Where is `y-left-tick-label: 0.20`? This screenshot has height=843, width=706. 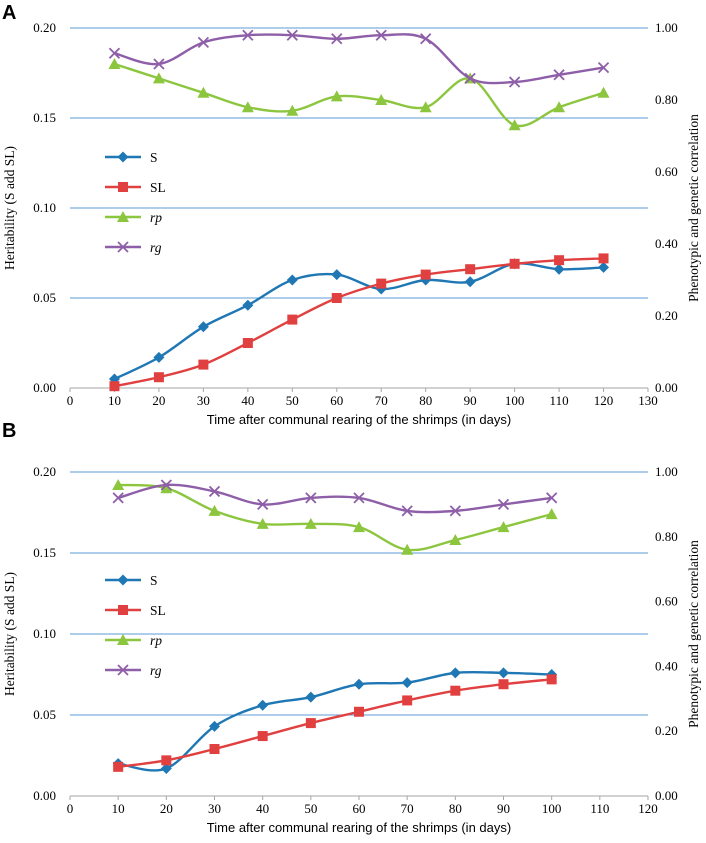 y-left-tick-label: 0.20 is located at coordinates (44, 471).